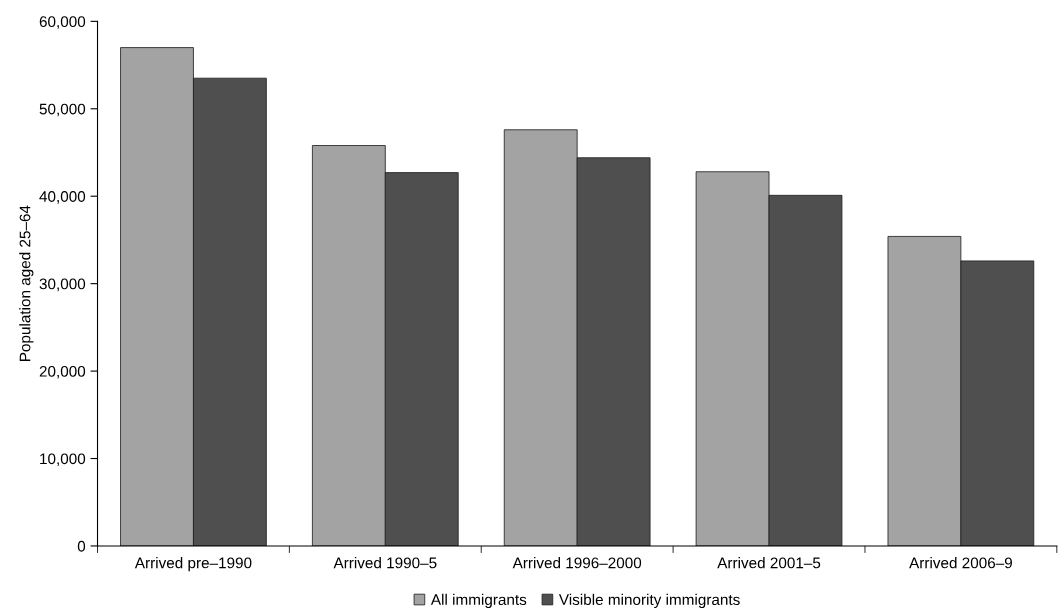  I want to click on y-tick-label: 30,000, so click(62, 285).